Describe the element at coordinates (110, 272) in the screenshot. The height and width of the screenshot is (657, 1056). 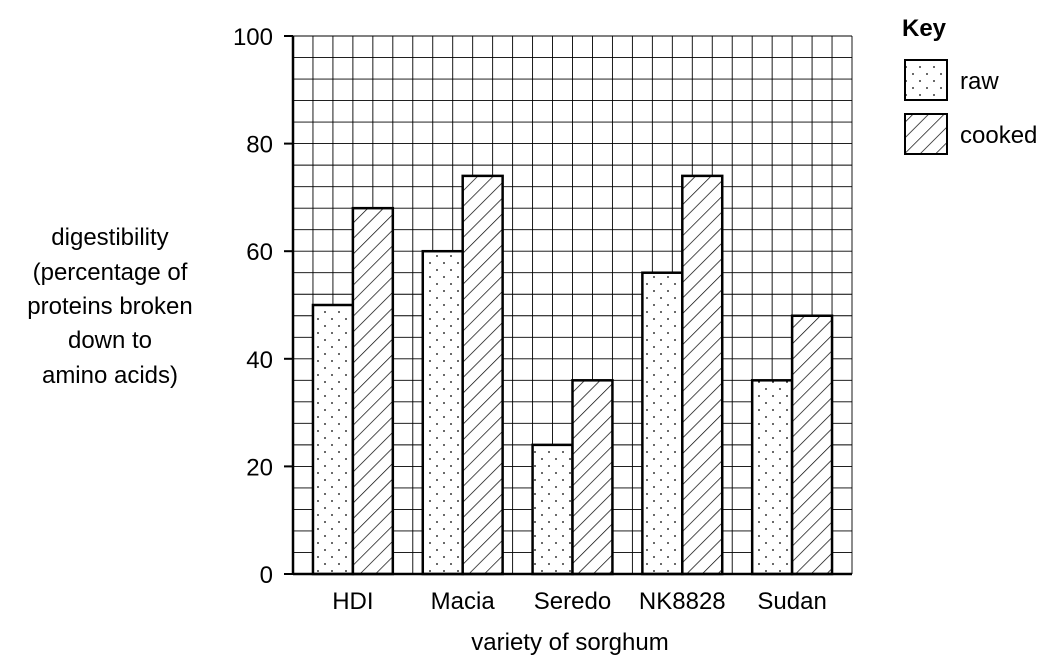
I see `y-axis-title-line: (percentage of` at that location.